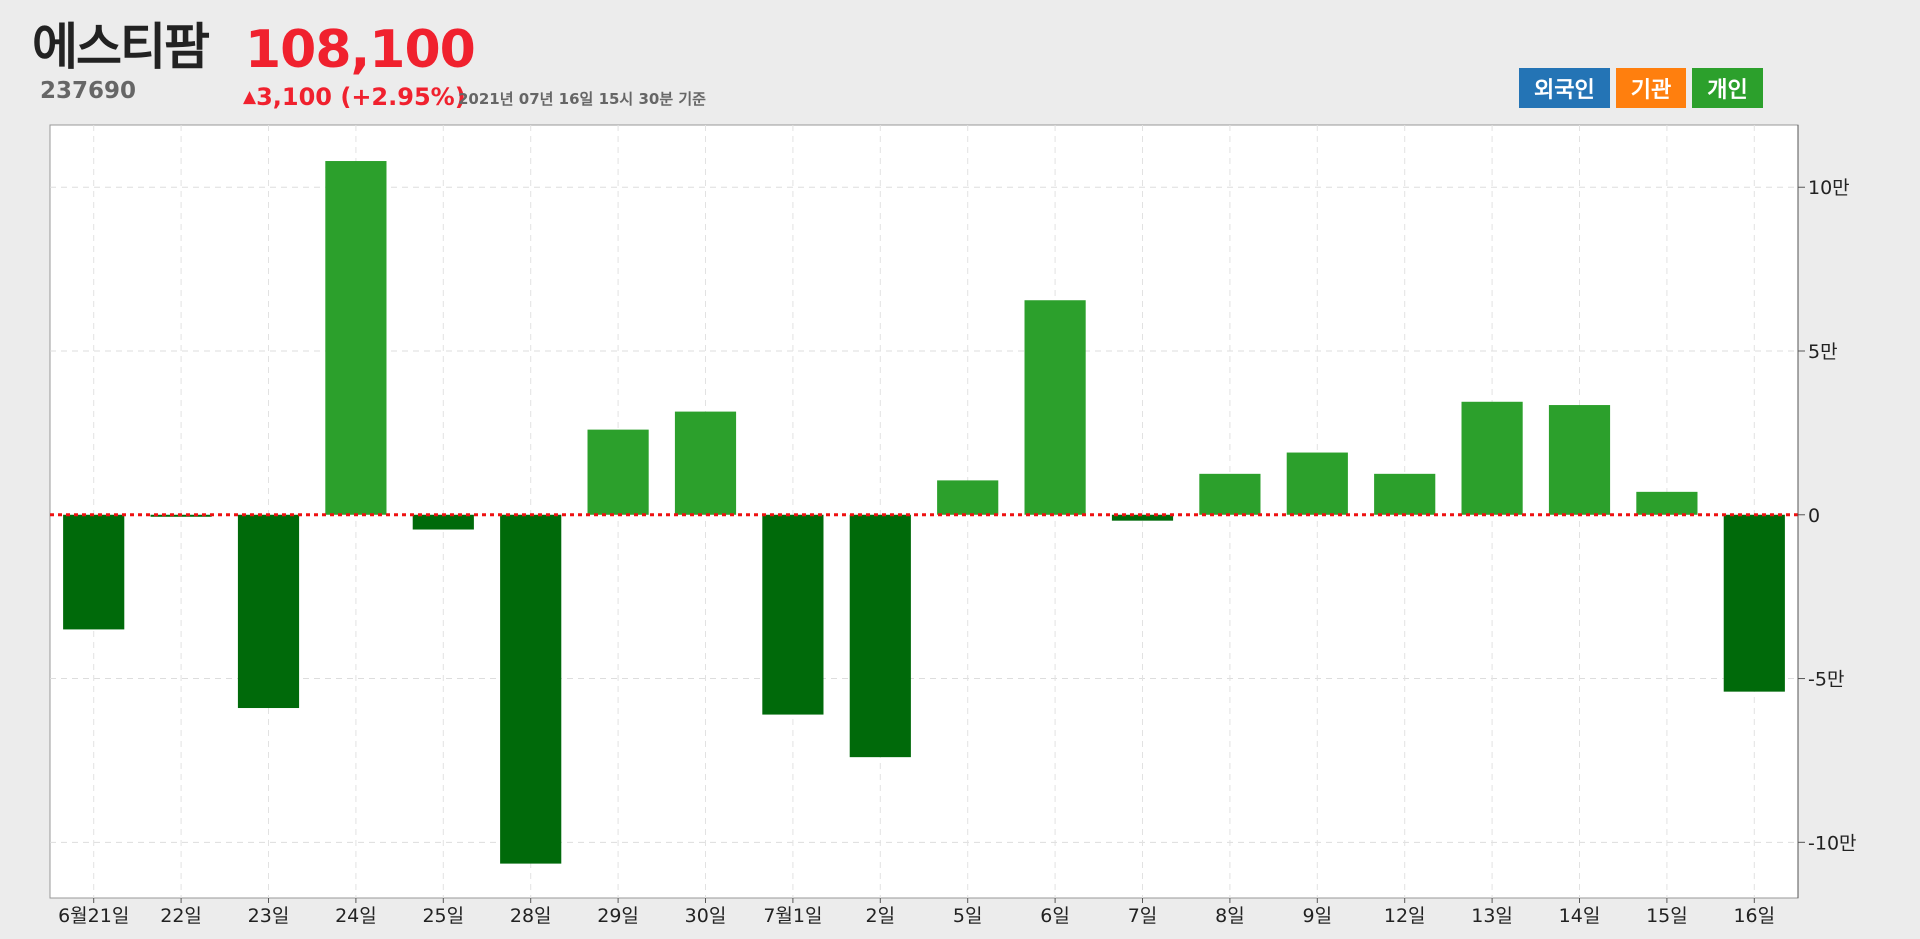 The width and height of the screenshot is (1920, 939). Describe the element at coordinates (354, 97) in the screenshot. I see `price-change: ▲3,100 (+2.95%)` at that location.